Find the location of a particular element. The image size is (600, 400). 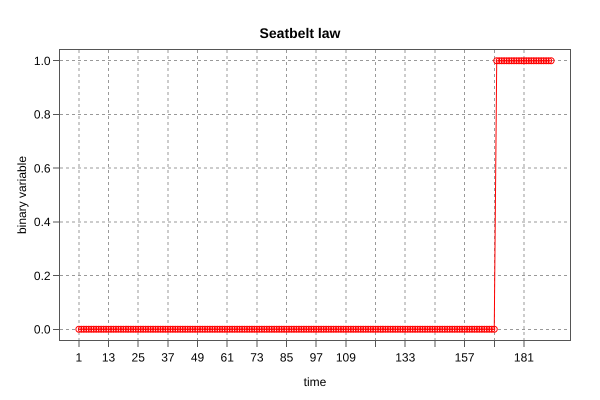

x-tick-label: 73 is located at coordinates (257, 357).